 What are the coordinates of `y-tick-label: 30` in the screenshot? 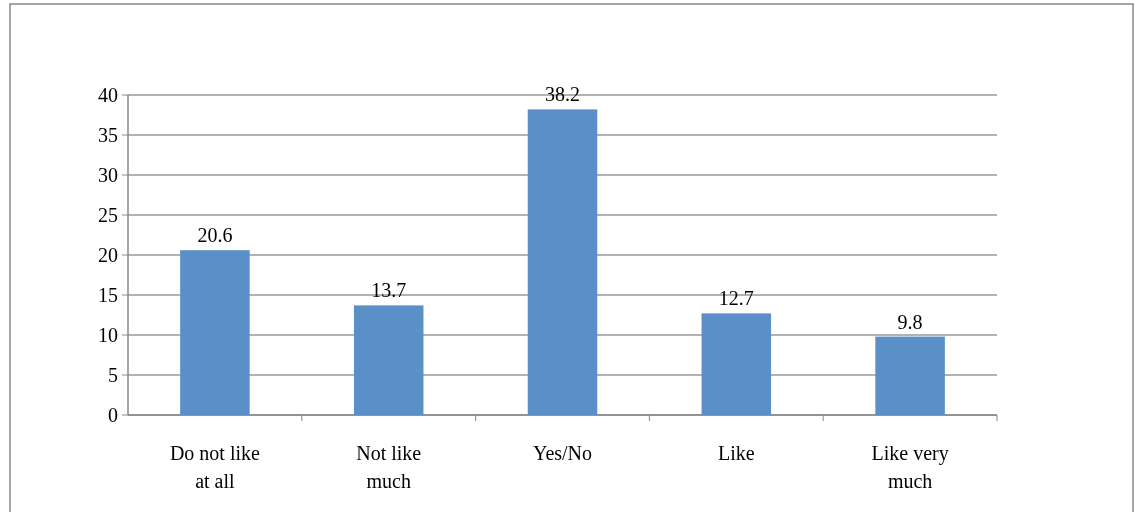 It's located at (108, 175).